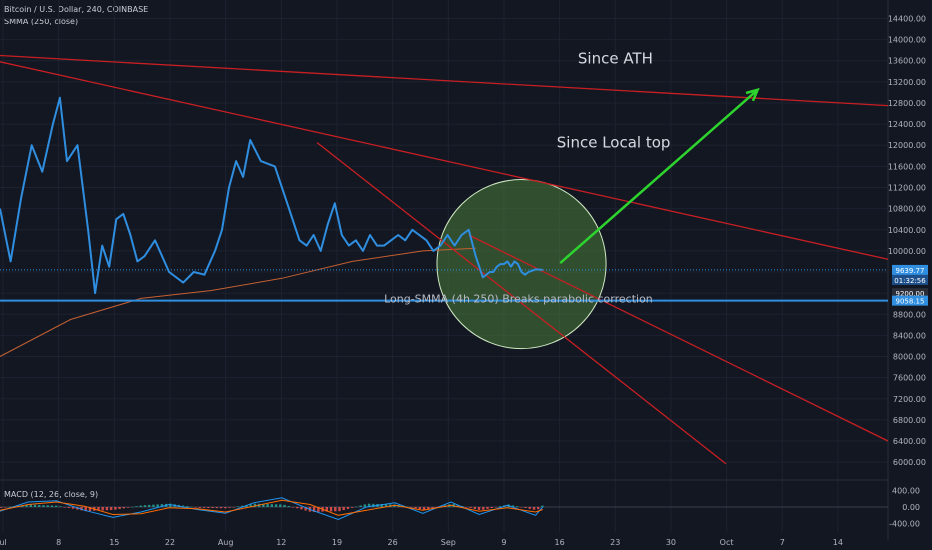 The width and height of the screenshot is (932, 550). Describe the element at coordinates (3, 542) in the screenshot. I see `time-tick-label: ul` at that location.